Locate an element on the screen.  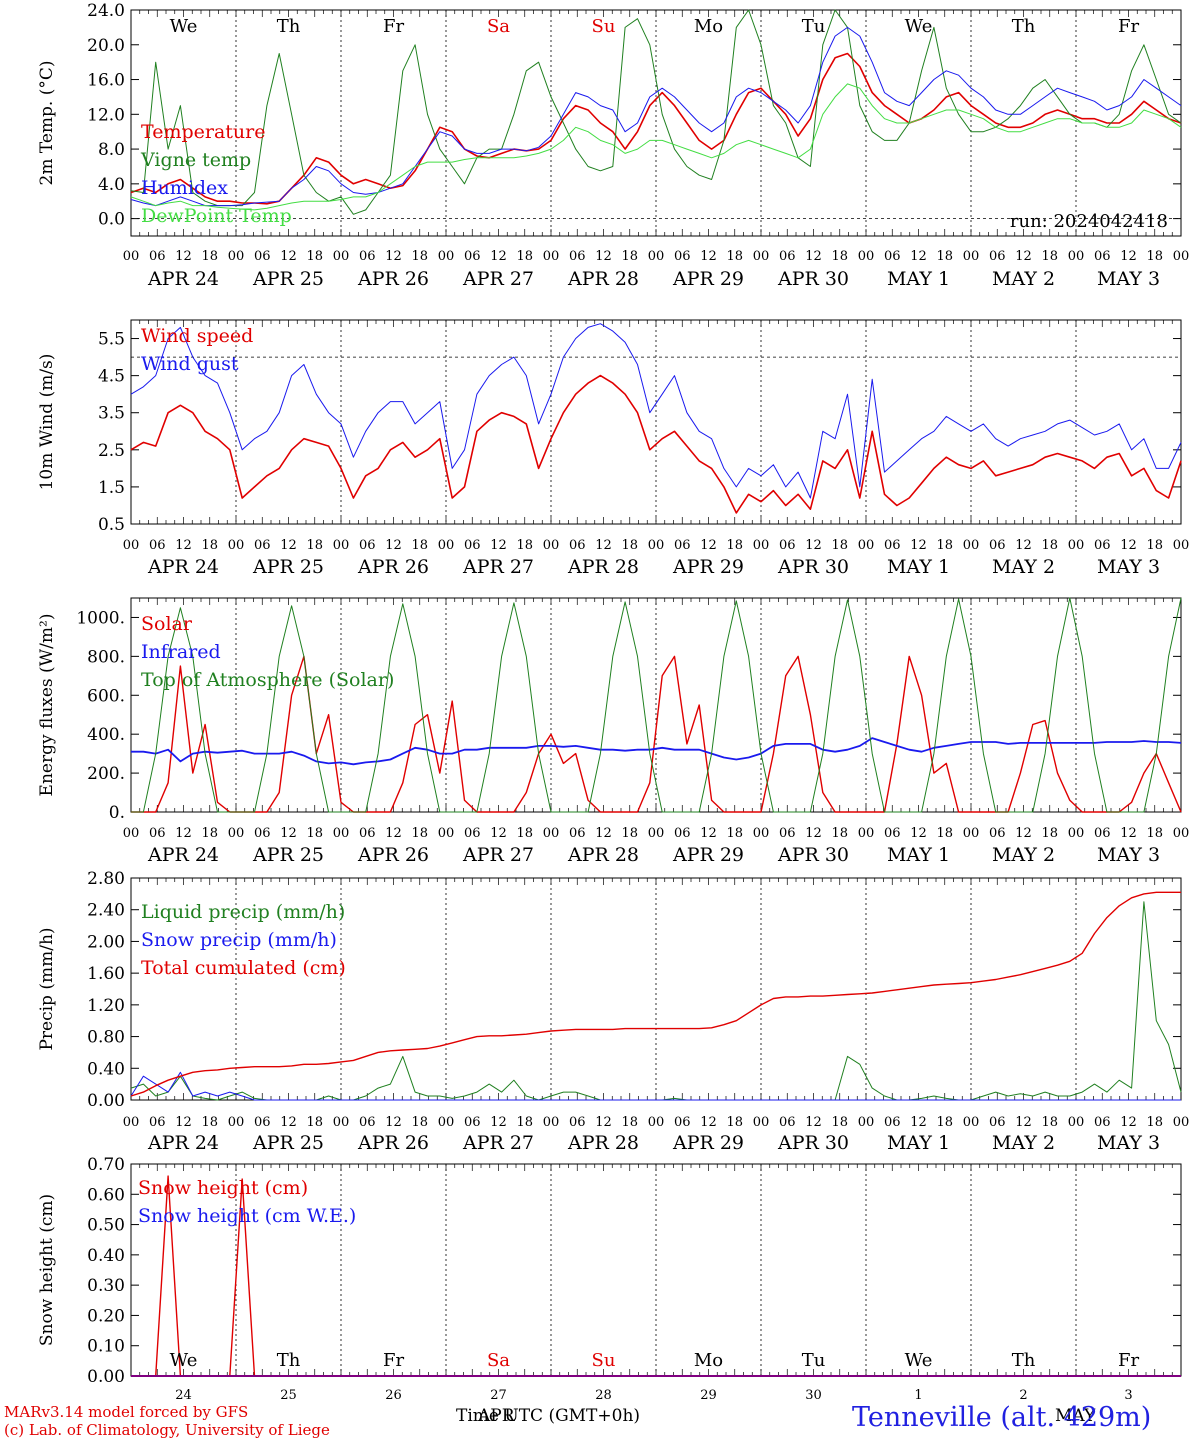
day-number-label: 28 is located at coordinates (603, 1395).